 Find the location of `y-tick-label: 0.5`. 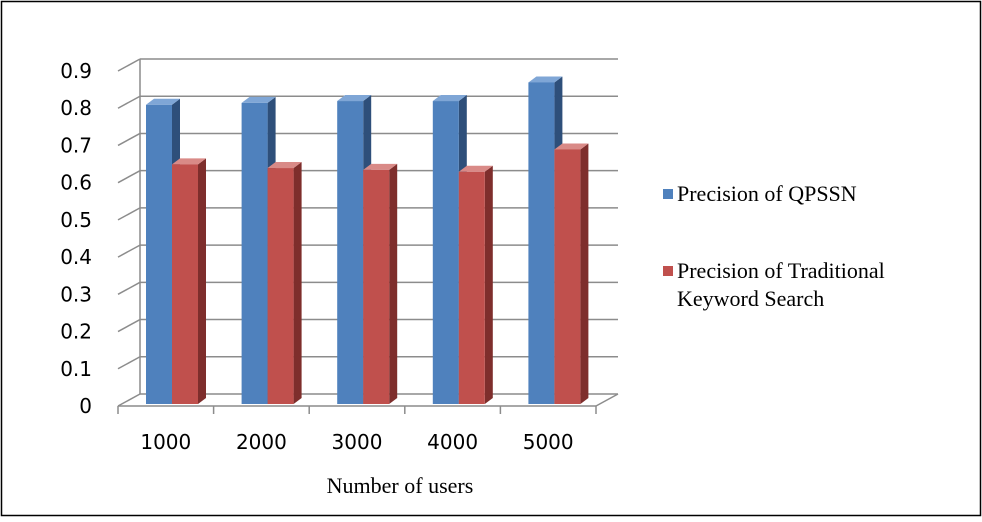

y-tick-label: 0.5 is located at coordinates (76, 220).